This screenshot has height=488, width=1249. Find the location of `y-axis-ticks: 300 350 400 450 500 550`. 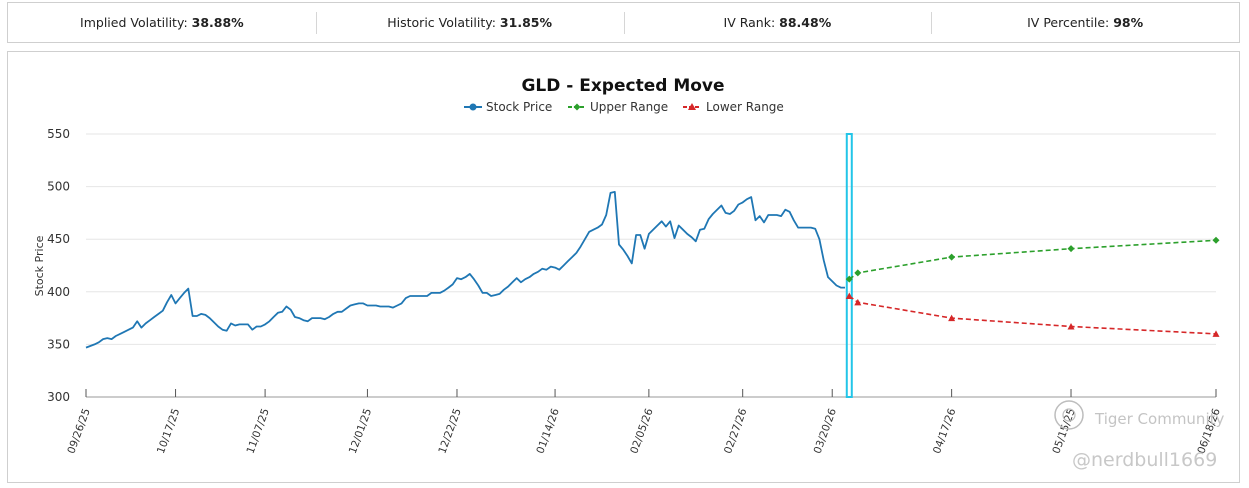

y-axis-ticks: 300 350 400 450 500 550 is located at coordinates (58, 265).